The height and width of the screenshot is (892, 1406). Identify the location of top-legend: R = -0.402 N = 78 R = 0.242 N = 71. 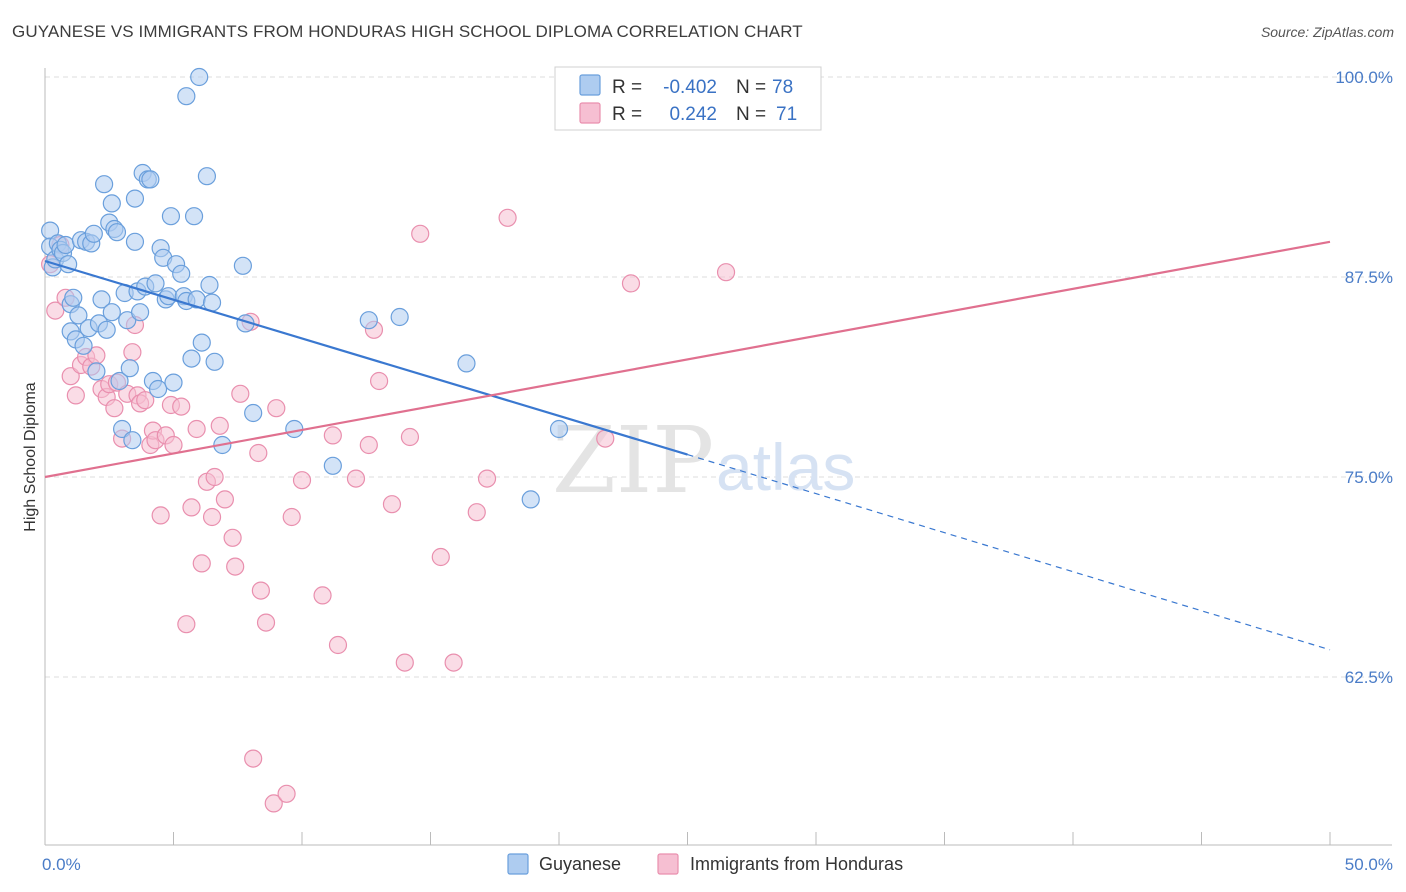
(688, 98).